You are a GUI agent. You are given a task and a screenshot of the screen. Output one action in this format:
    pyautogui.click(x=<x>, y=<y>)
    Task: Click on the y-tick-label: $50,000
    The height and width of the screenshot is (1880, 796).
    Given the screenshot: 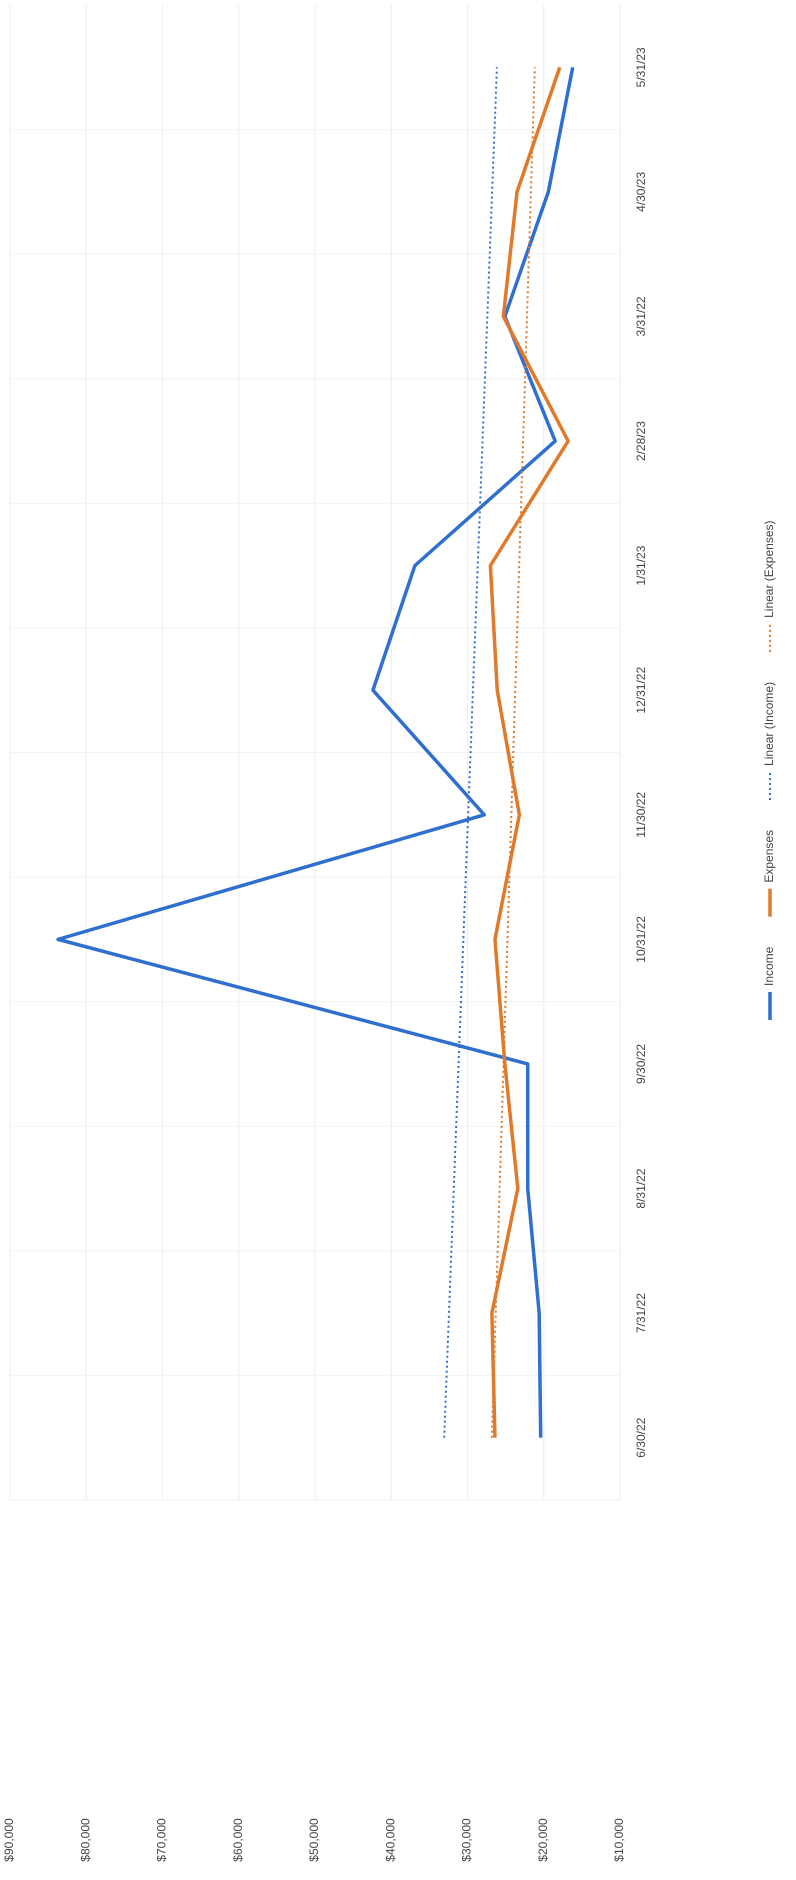 What is the action you would take?
    pyautogui.click(x=314, y=1840)
    